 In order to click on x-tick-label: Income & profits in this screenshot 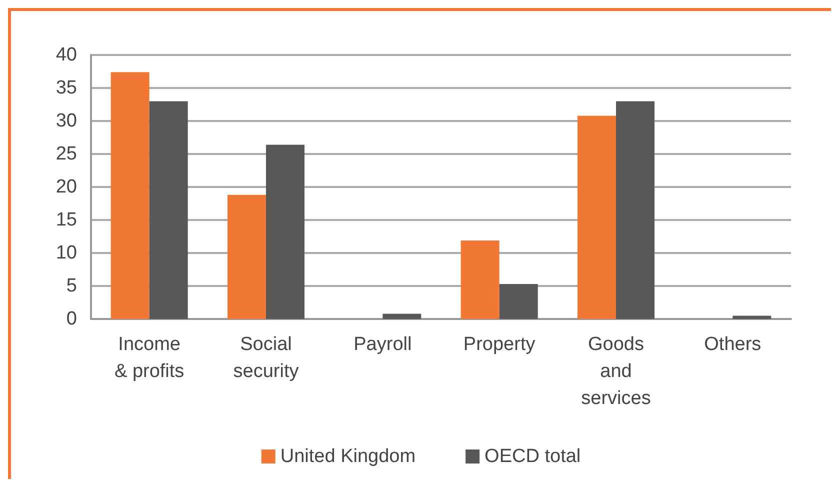, I will do `click(149, 358)`.